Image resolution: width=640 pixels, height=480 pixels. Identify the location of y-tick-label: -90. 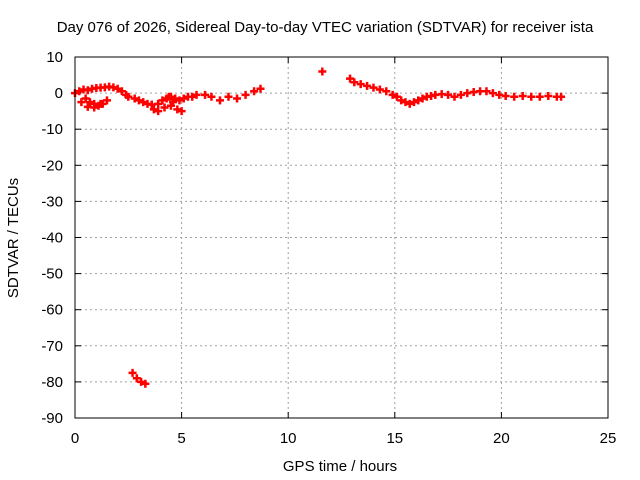
(52, 418).